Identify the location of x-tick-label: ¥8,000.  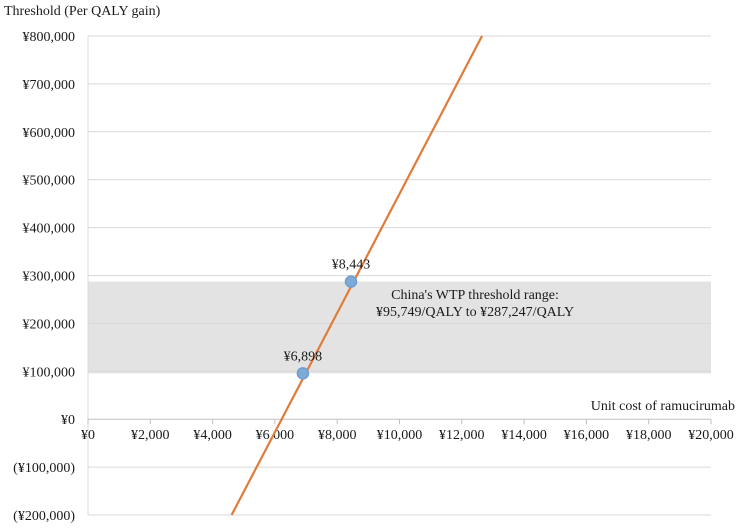
(337, 435).